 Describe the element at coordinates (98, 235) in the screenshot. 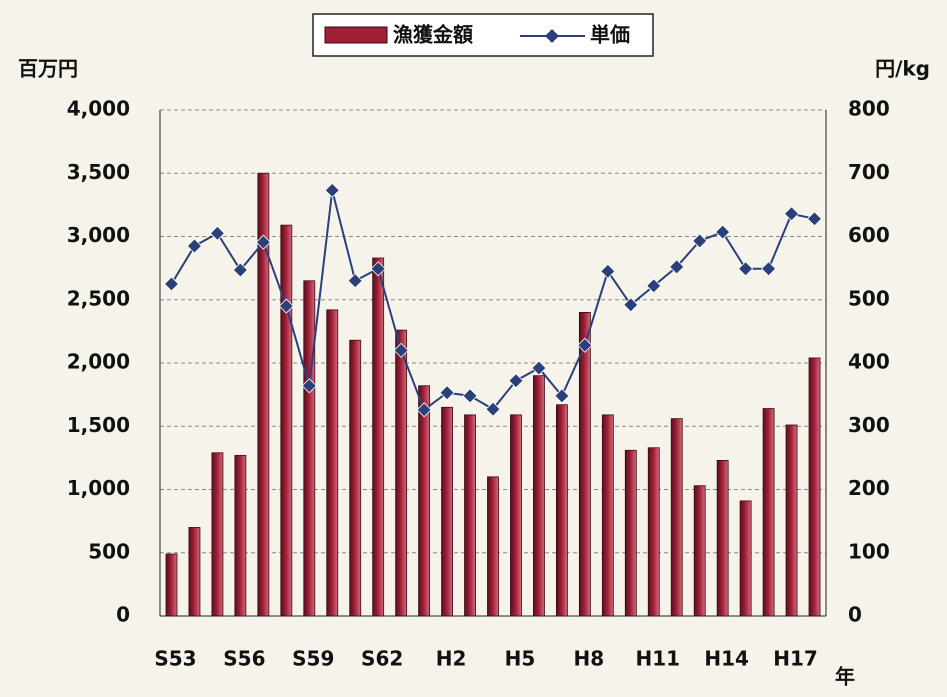

I see `y-tick-label: 3,000` at that location.